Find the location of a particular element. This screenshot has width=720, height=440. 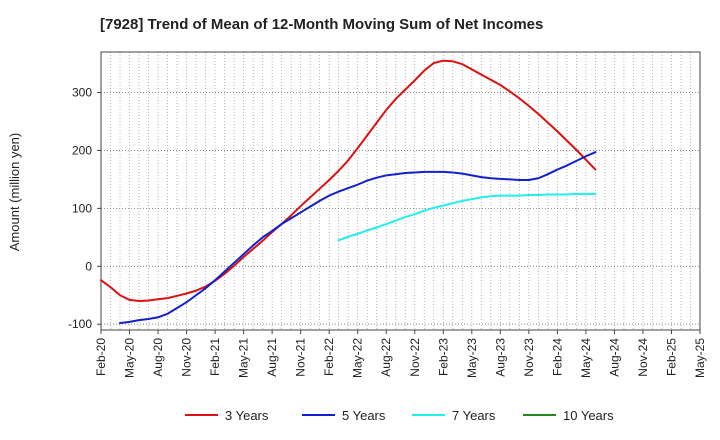

x-tick-label: Feb-20 is located at coordinates (101, 357).